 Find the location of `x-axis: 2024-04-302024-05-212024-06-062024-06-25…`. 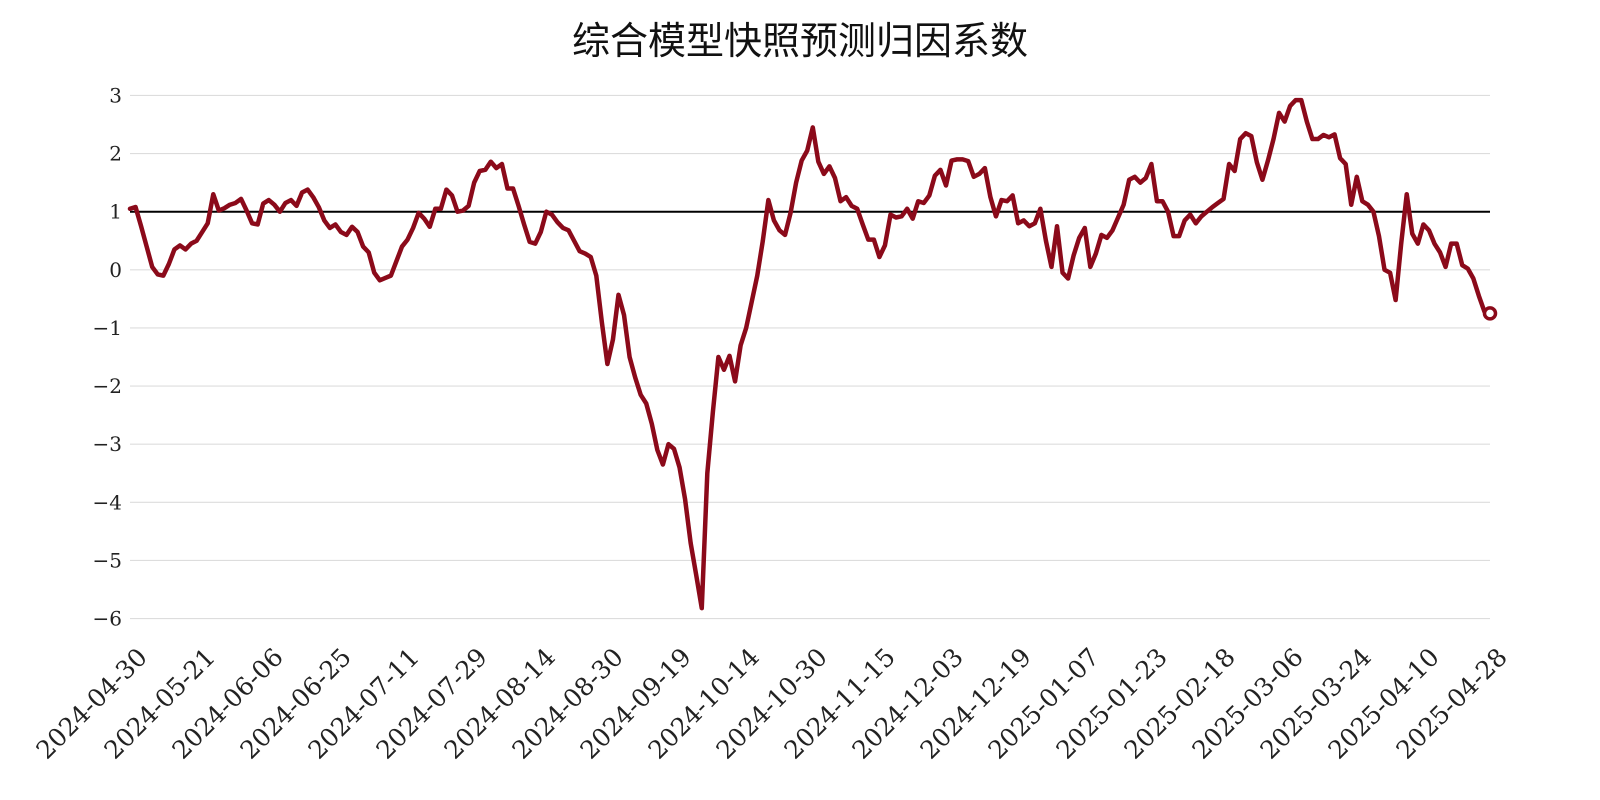

x-axis: 2024-04-302024-05-212024-06-062024-06-25… is located at coordinates (771, 703).